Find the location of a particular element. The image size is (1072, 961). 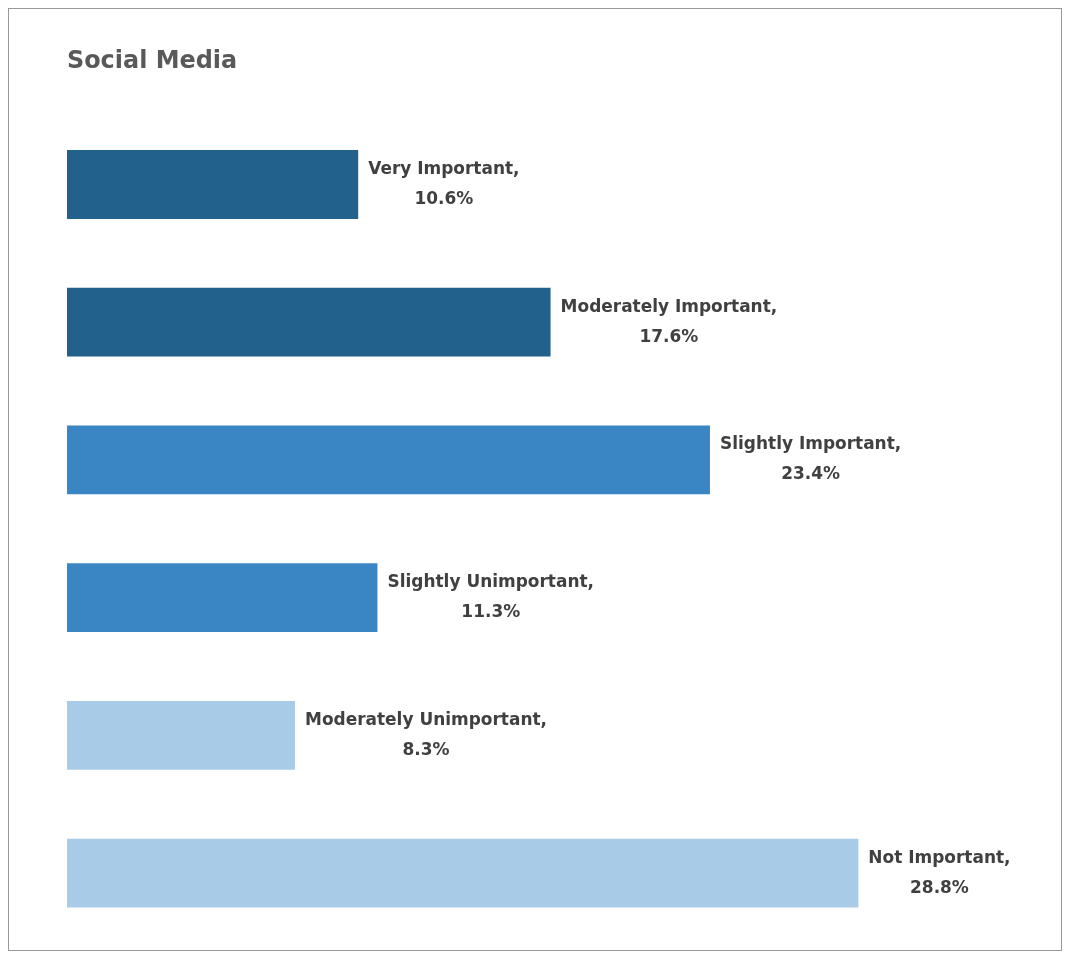

data-label: Moderately Unimportant, 8.3% is located at coordinates (426, 733).